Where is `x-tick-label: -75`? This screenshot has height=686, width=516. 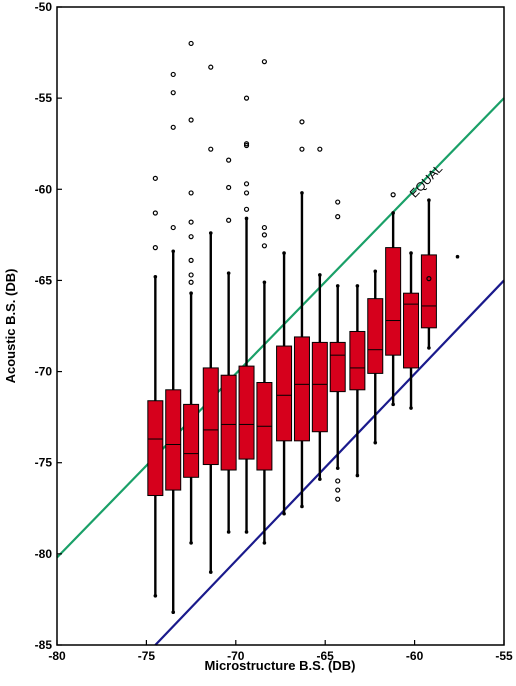
x-tick-label: -75 is located at coordinates (147, 656).